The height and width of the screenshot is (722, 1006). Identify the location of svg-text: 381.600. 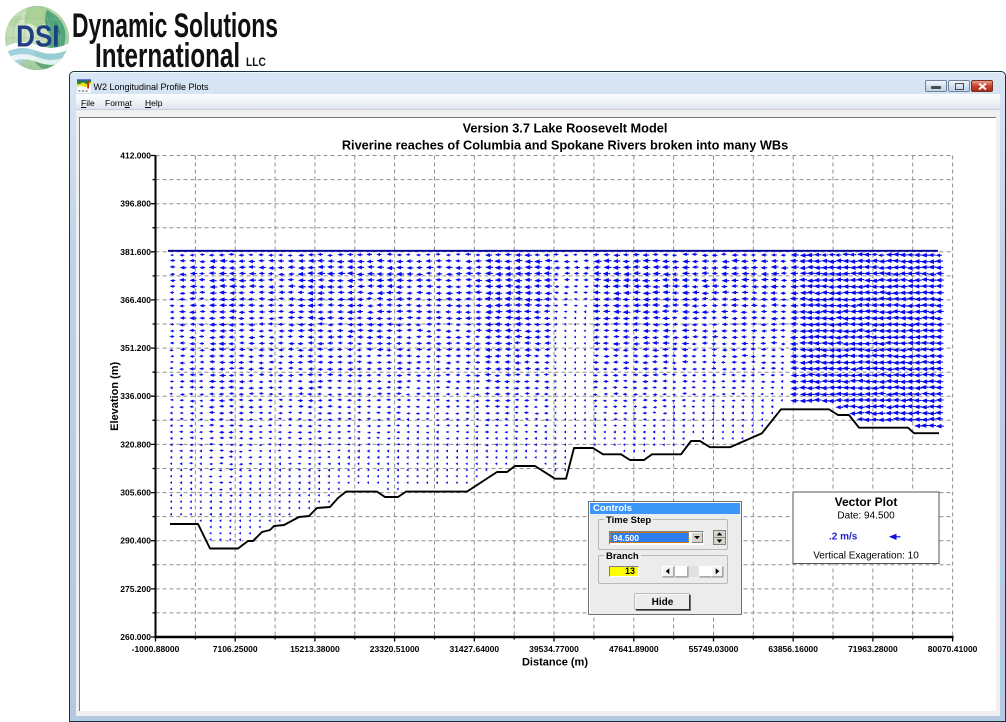
(135, 252).